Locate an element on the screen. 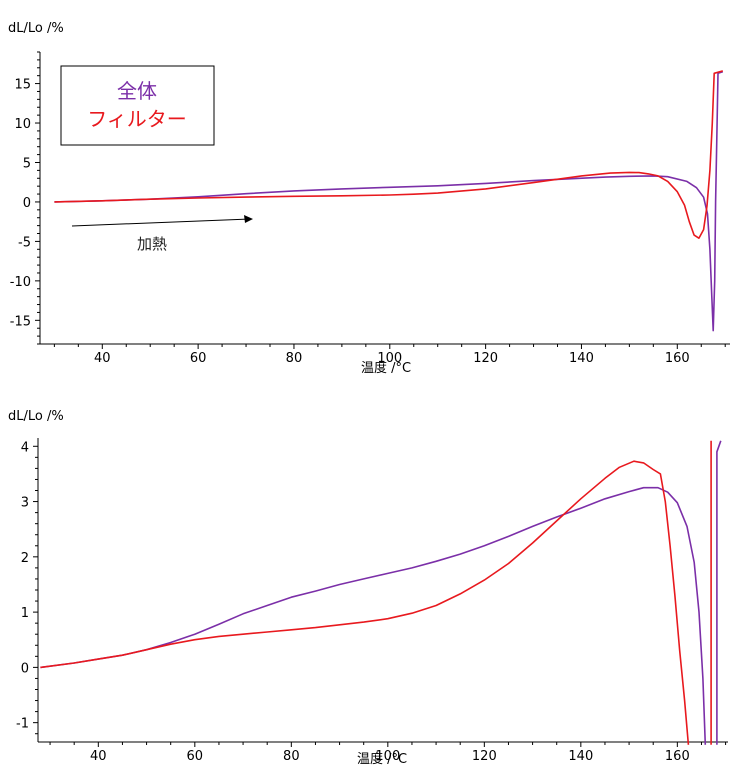 This screenshot has width=740, height=775. series-line-全体-step is located at coordinates (719, 592).